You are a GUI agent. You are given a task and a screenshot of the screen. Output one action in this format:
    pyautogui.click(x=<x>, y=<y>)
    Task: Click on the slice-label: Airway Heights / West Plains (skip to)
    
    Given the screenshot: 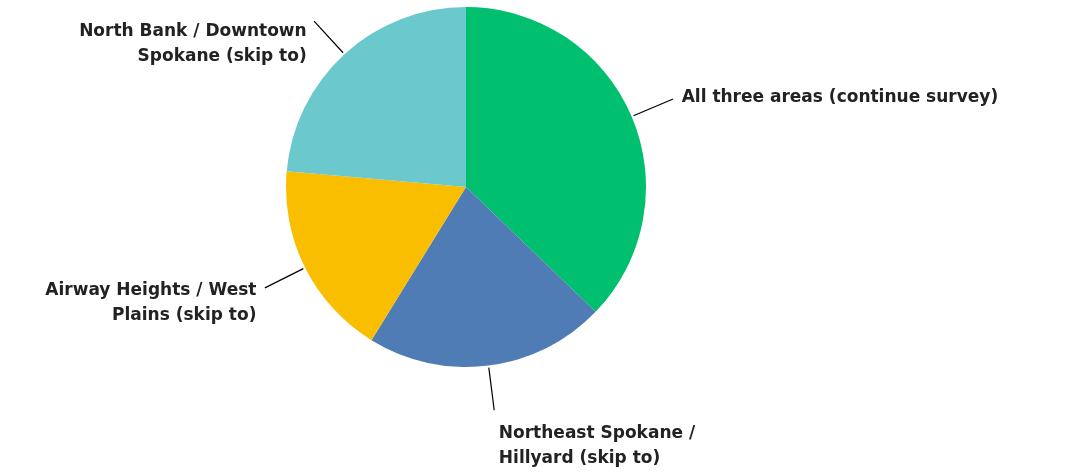 What is the action you would take?
    pyautogui.click(x=151, y=302)
    